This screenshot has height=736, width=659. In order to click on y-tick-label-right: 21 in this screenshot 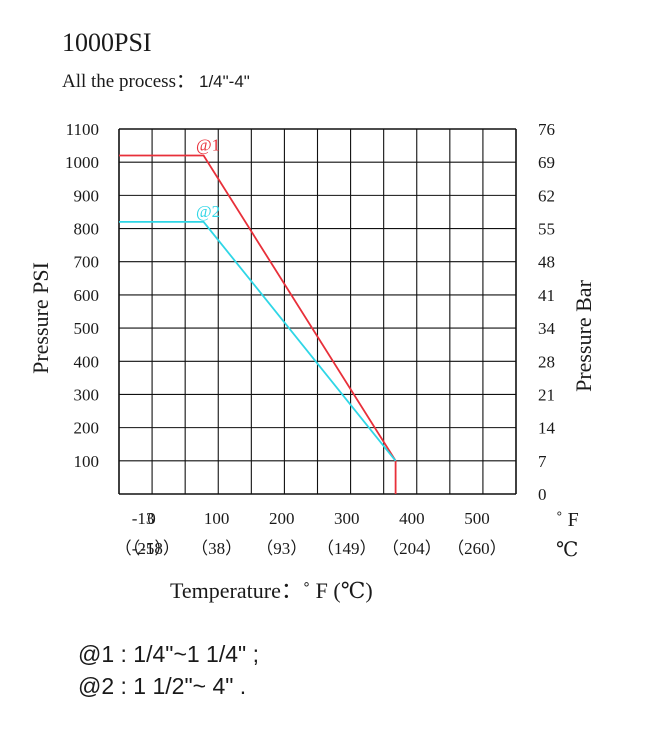, I will do `click(546, 394)`.